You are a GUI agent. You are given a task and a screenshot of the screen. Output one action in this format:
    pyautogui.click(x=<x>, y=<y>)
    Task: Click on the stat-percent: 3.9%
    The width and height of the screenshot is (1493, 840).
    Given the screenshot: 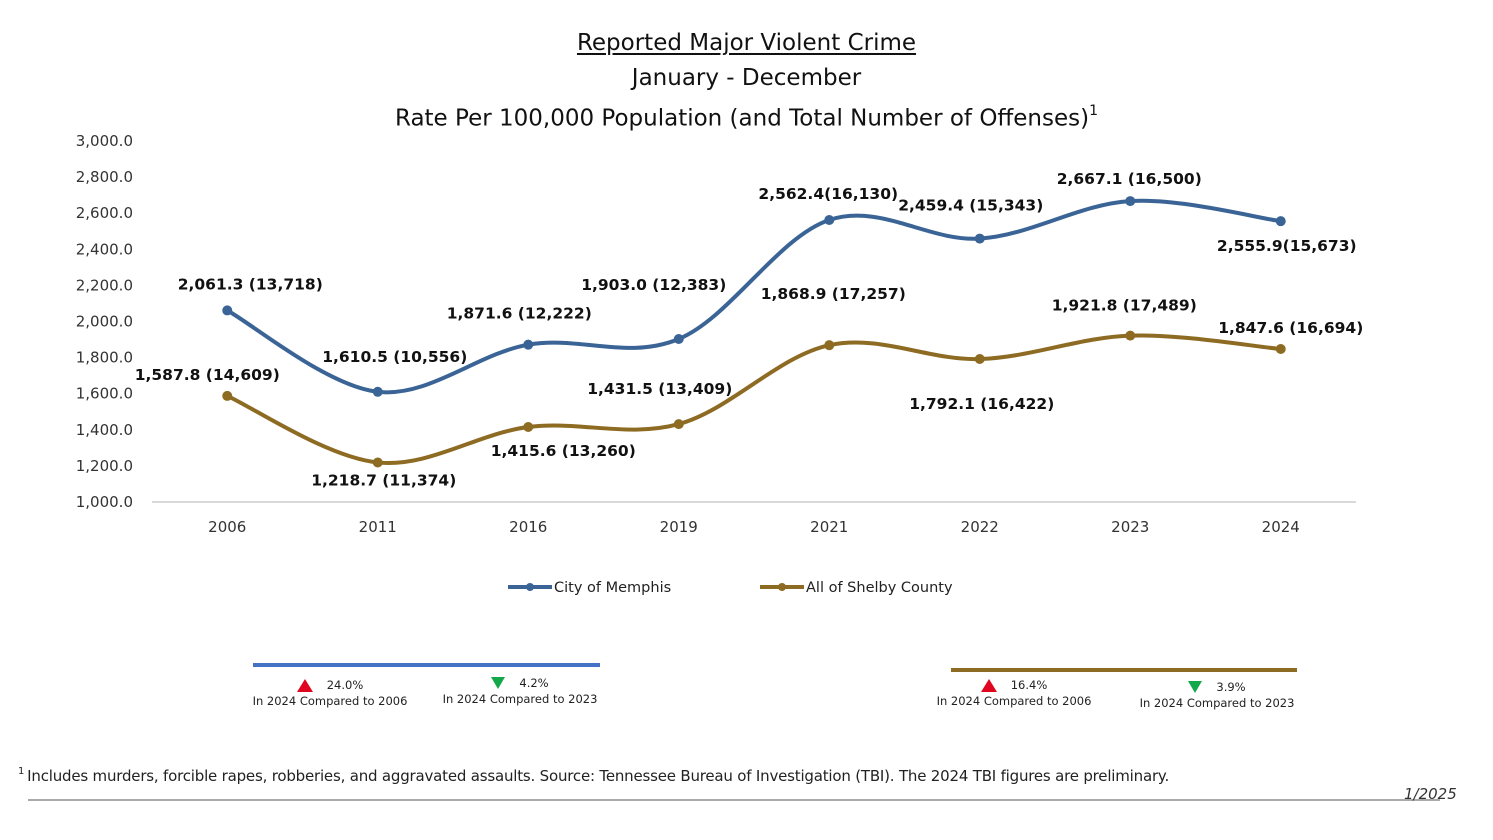 What is the action you would take?
    pyautogui.click(x=1231, y=687)
    